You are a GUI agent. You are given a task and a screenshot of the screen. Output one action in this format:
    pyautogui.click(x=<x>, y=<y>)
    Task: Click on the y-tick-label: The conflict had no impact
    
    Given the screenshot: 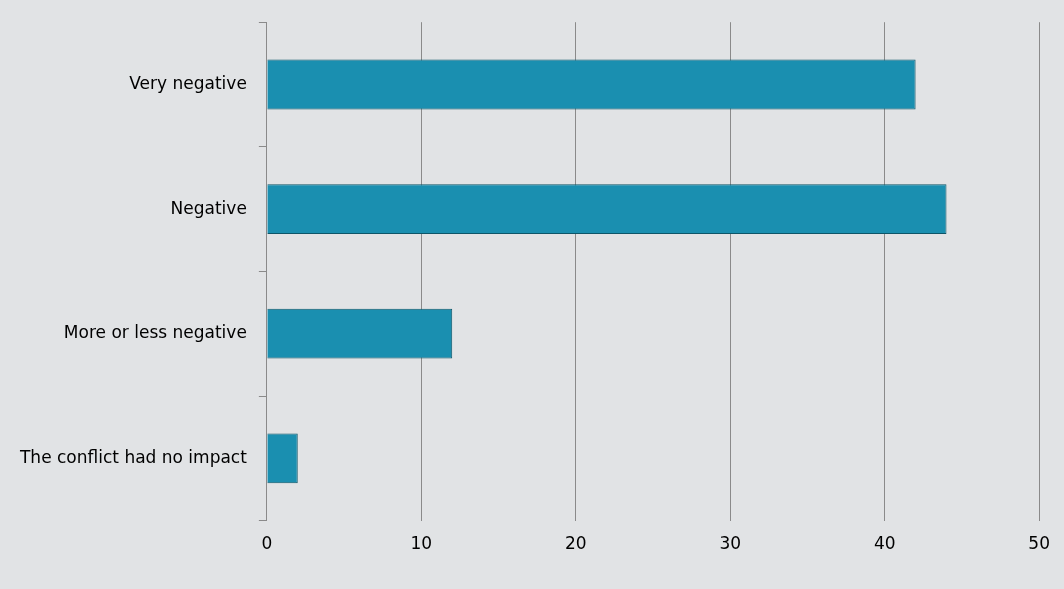 What is the action you would take?
    pyautogui.click(x=133, y=456)
    